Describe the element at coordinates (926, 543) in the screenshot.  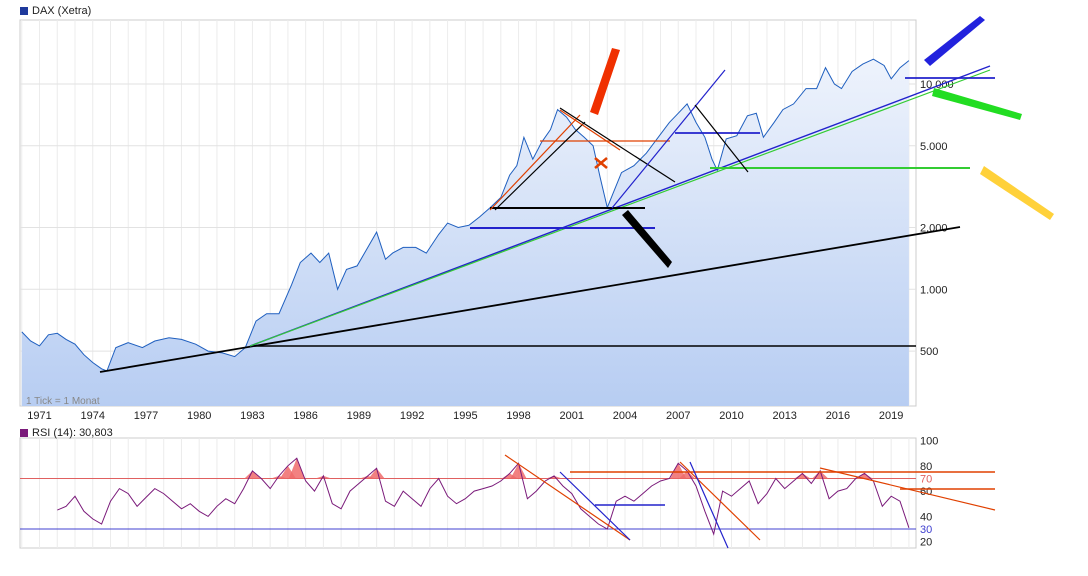
I see `rsi-y-tick-label: 20` at that location.